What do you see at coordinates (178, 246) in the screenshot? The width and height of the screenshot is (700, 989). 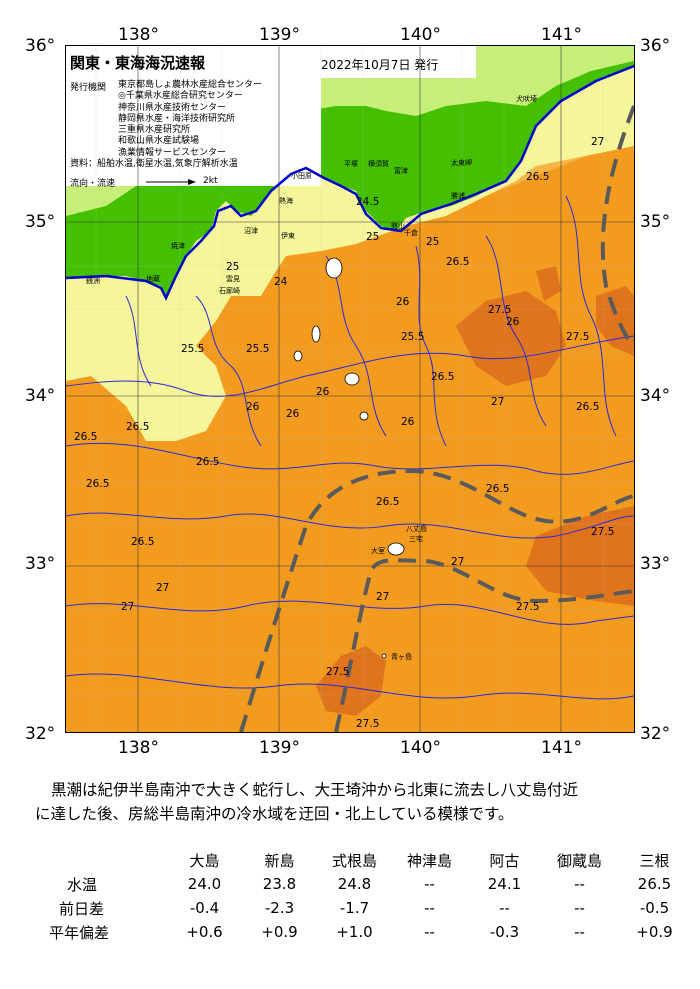 I see `place-name: 焼津` at bounding box center [178, 246].